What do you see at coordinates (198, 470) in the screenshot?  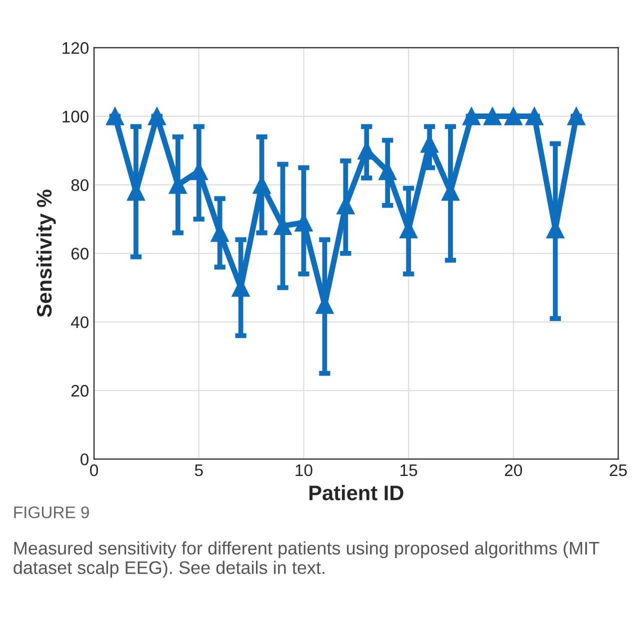 I see `x-tick-label: 5` at bounding box center [198, 470].